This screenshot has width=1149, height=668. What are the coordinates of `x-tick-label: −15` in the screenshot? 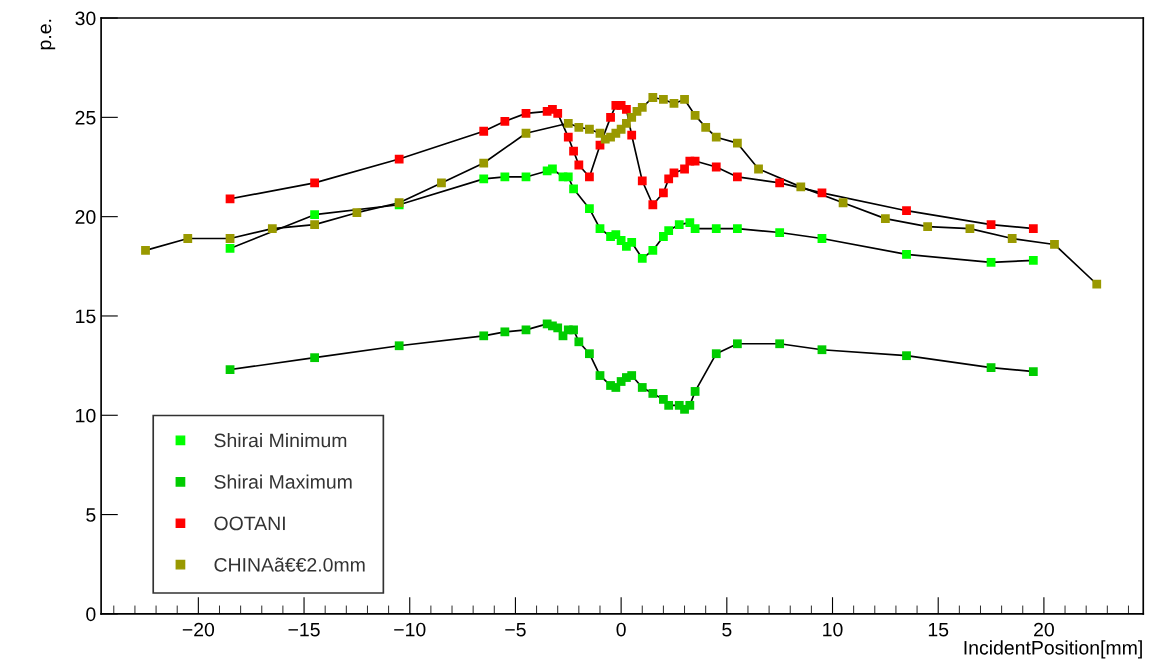 It's located at (304, 629).